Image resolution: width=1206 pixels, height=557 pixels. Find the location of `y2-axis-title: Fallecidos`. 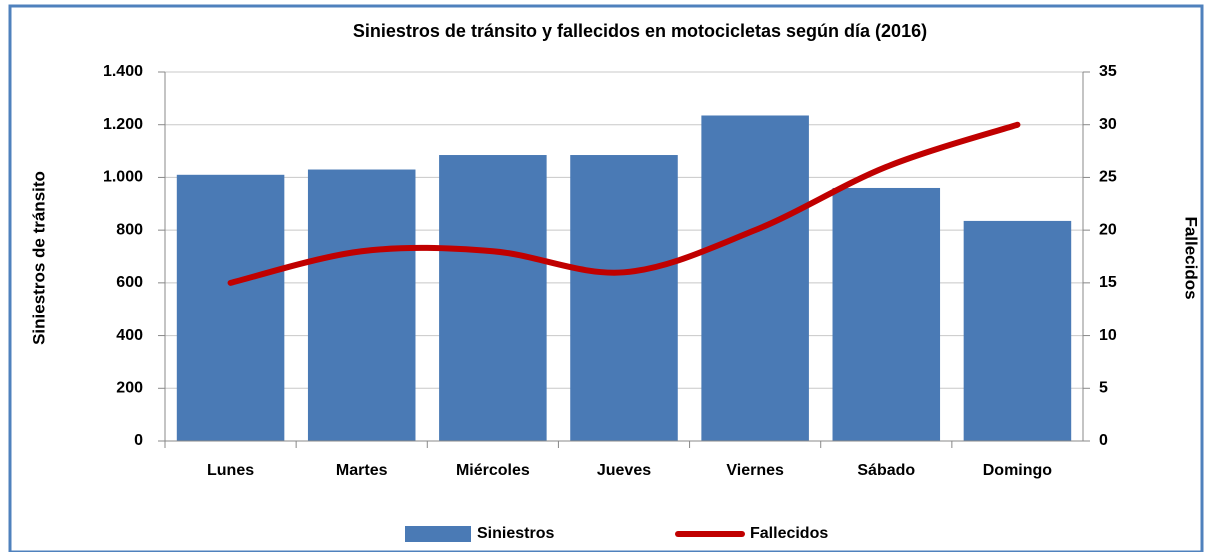

y2-axis-title: Fallecidos is located at coordinates (1191, 257).